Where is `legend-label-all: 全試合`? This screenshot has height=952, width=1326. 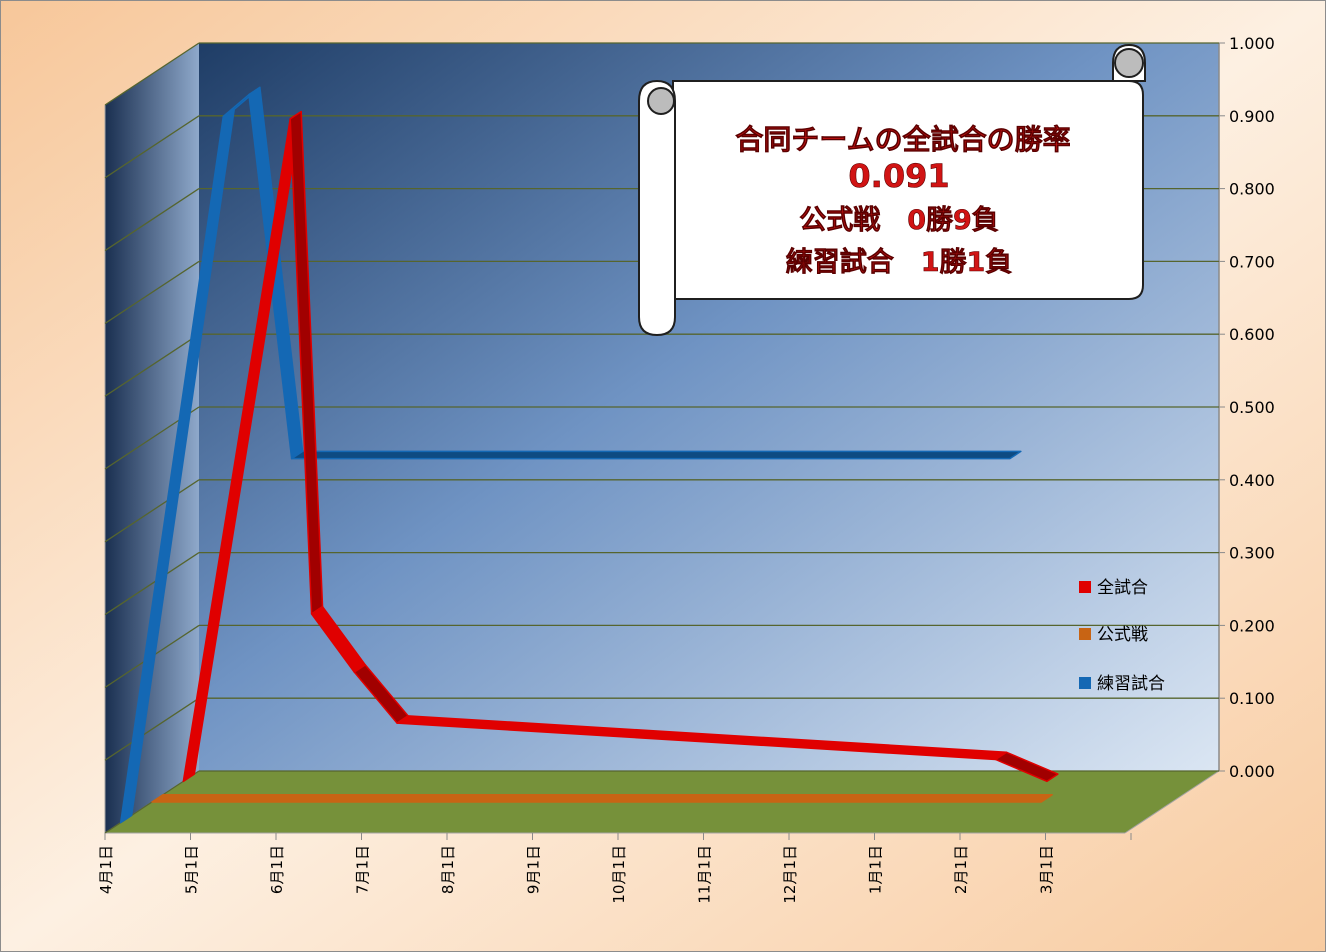 legend-label-all: 全試合 is located at coordinates (1122, 588).